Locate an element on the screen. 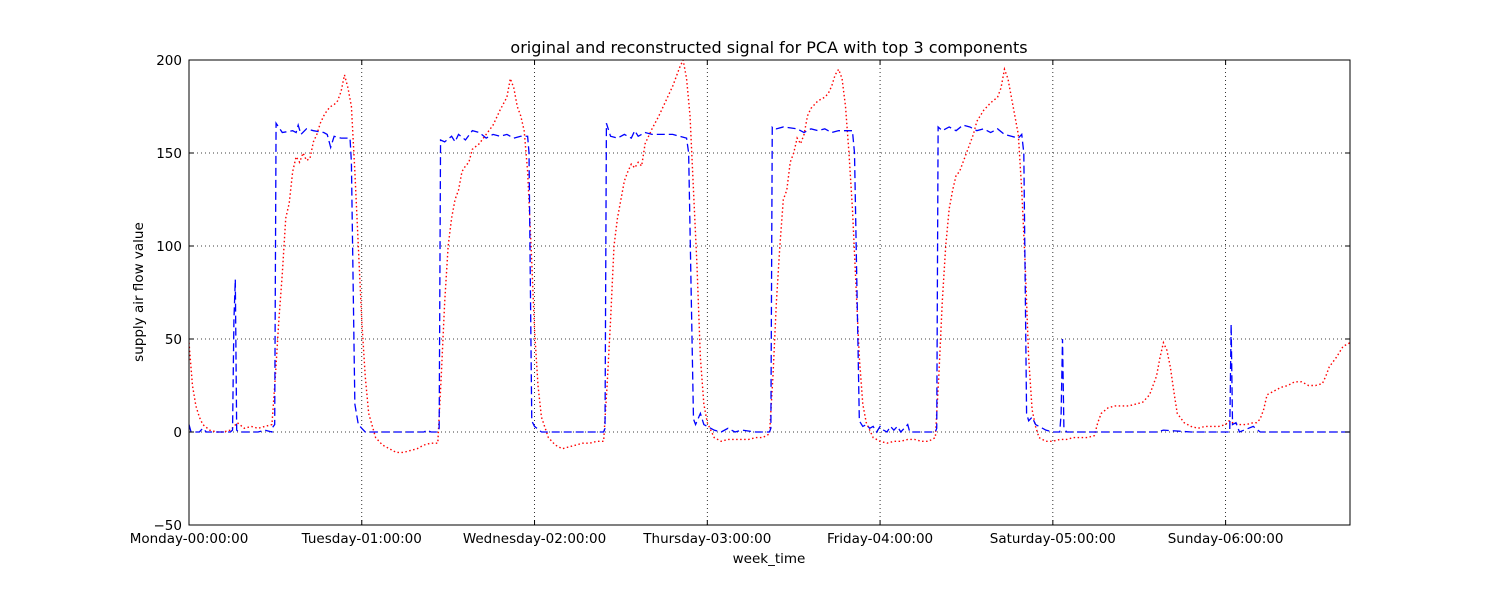  x-tick-label: Sunday-06:00:00 is located at coordinates (1226, 539).